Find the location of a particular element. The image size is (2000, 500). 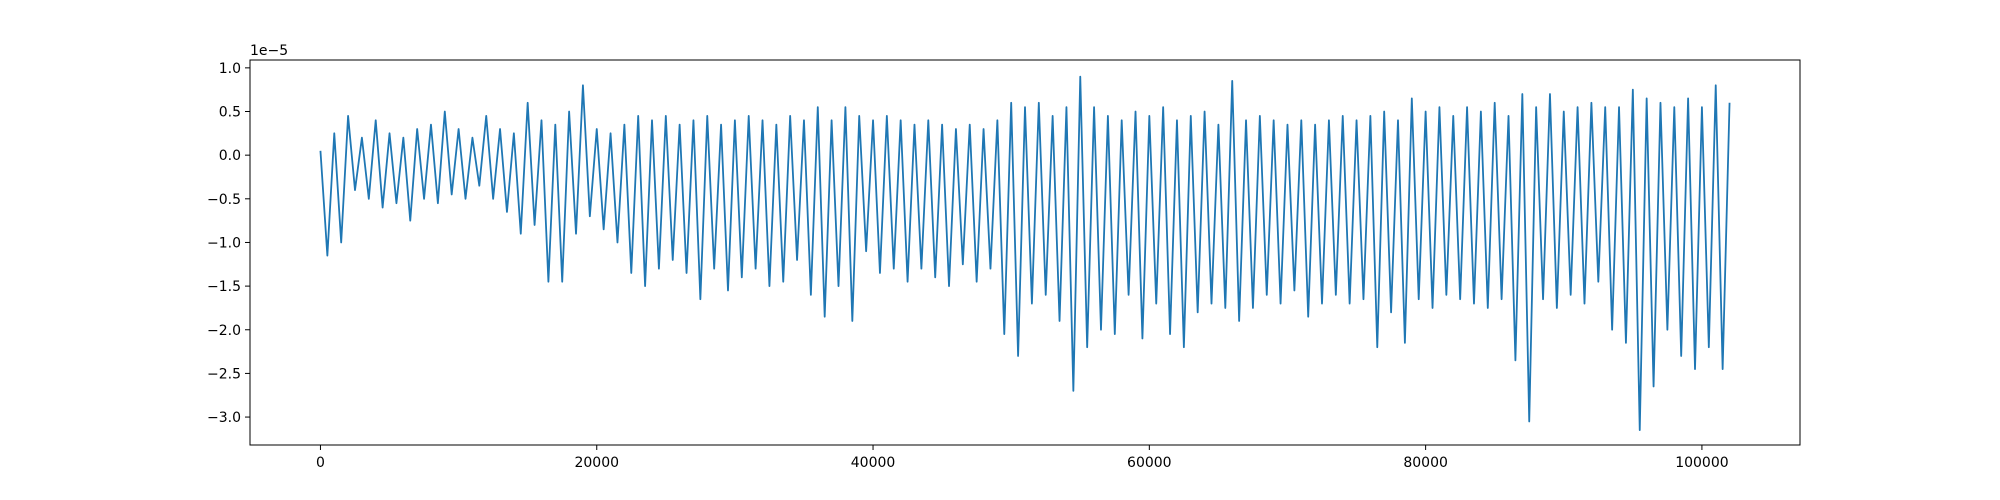

y-tick-label: −0.5 is located at coordinates (224, 200).